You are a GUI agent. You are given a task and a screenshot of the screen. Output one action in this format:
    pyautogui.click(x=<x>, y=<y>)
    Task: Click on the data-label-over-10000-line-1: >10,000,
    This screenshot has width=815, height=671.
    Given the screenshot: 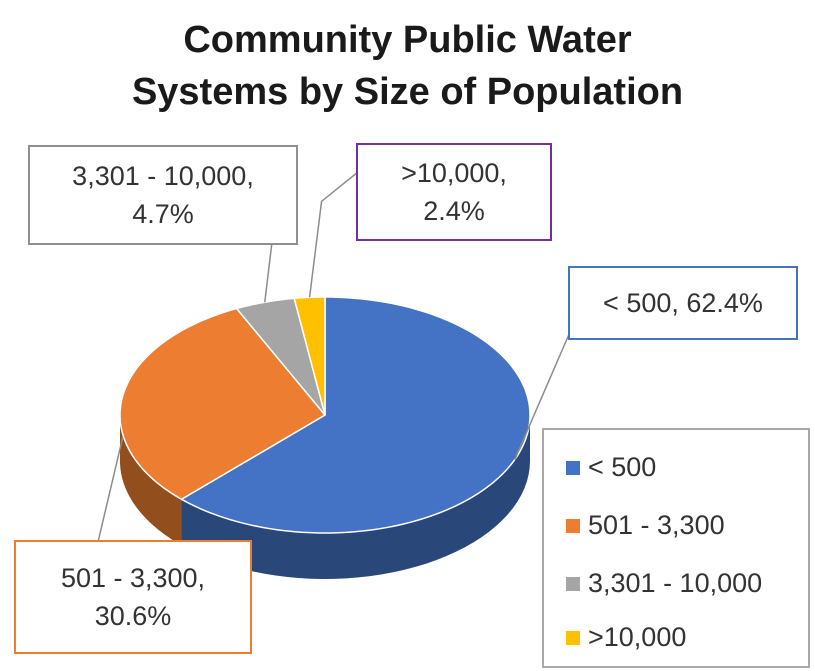 What is the action you would take?
    pyautogui.click(x=454, y=173)
    